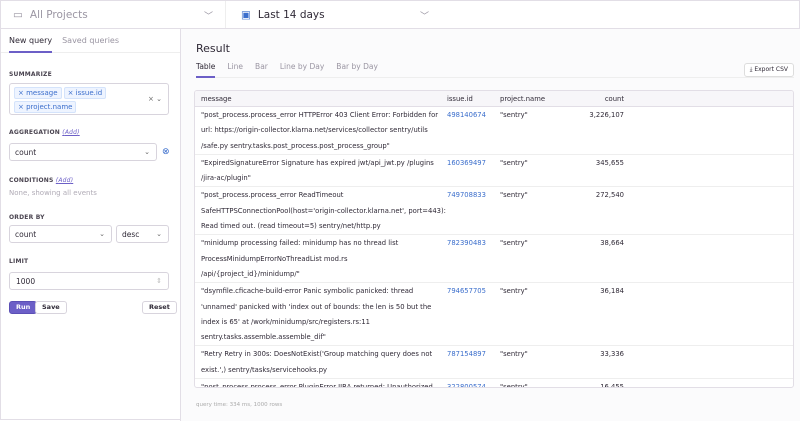 The height and width of the screenshot is (421, 800). Describe the element at coordinates (466, 243) in the screenshot. I see `issue-link: 782390483` at that location.